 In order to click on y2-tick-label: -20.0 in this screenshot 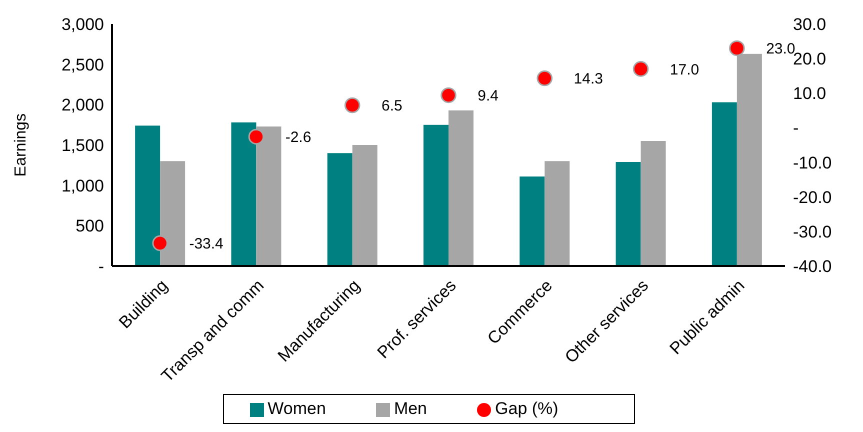, I will do `click(812, 197)`.